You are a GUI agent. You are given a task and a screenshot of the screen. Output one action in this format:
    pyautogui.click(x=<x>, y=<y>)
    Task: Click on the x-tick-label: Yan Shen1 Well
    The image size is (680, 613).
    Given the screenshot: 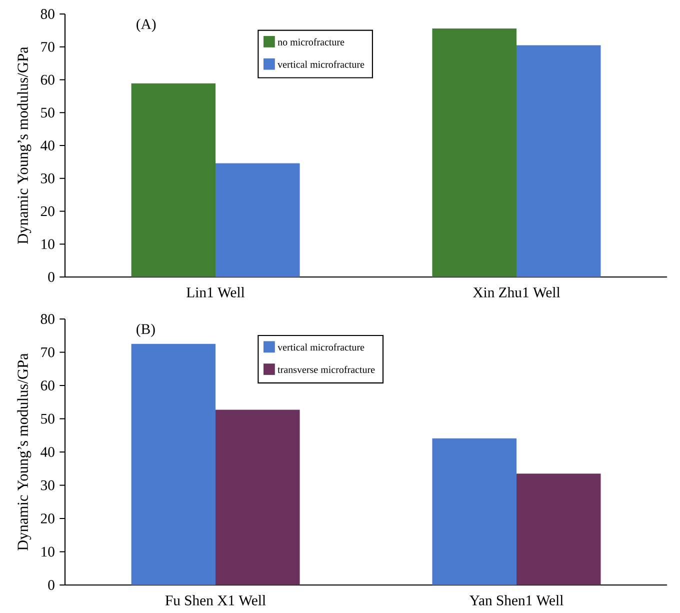 What is the action you would take?
    pyautogui.click(x=517, y=600)
    